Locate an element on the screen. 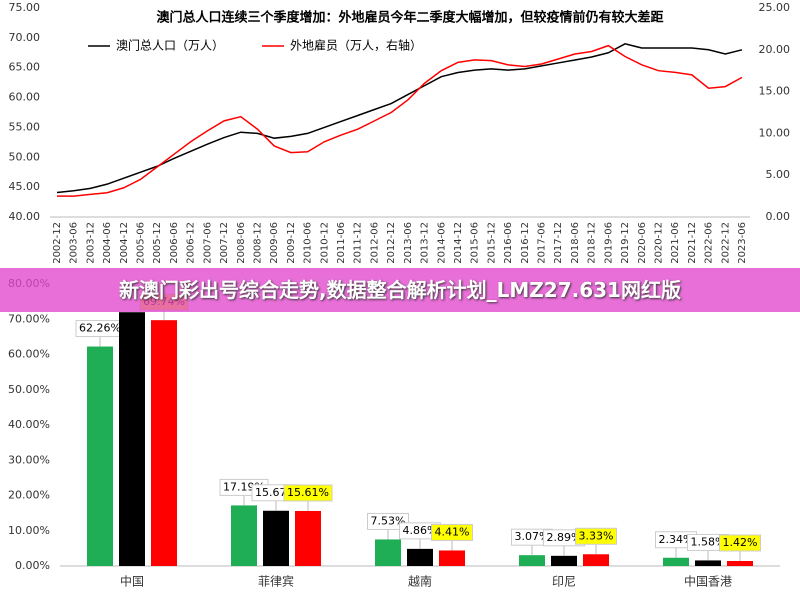  data-label: 1.42% is located at coordinates (740, 542).